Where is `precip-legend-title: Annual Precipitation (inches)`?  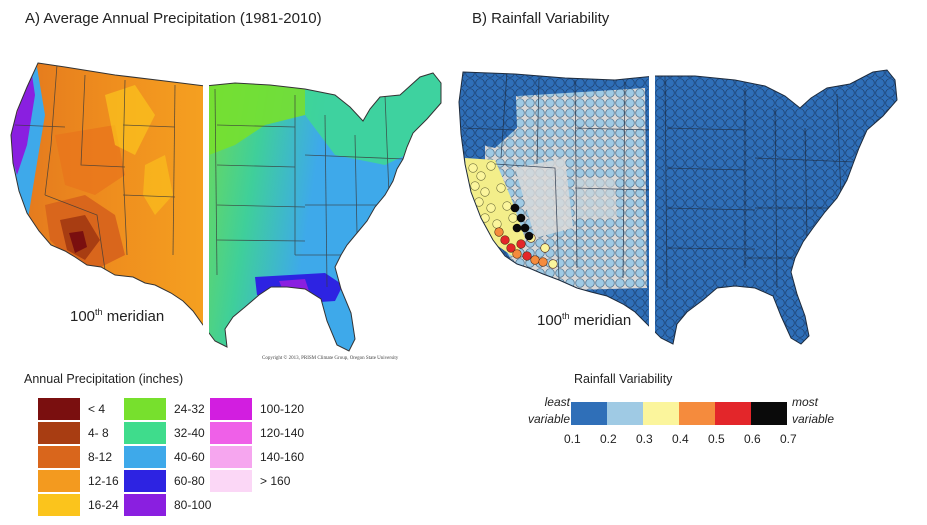
precip-legend-title: Annual Precipitation (inches) is located at coordinates (104, 379).